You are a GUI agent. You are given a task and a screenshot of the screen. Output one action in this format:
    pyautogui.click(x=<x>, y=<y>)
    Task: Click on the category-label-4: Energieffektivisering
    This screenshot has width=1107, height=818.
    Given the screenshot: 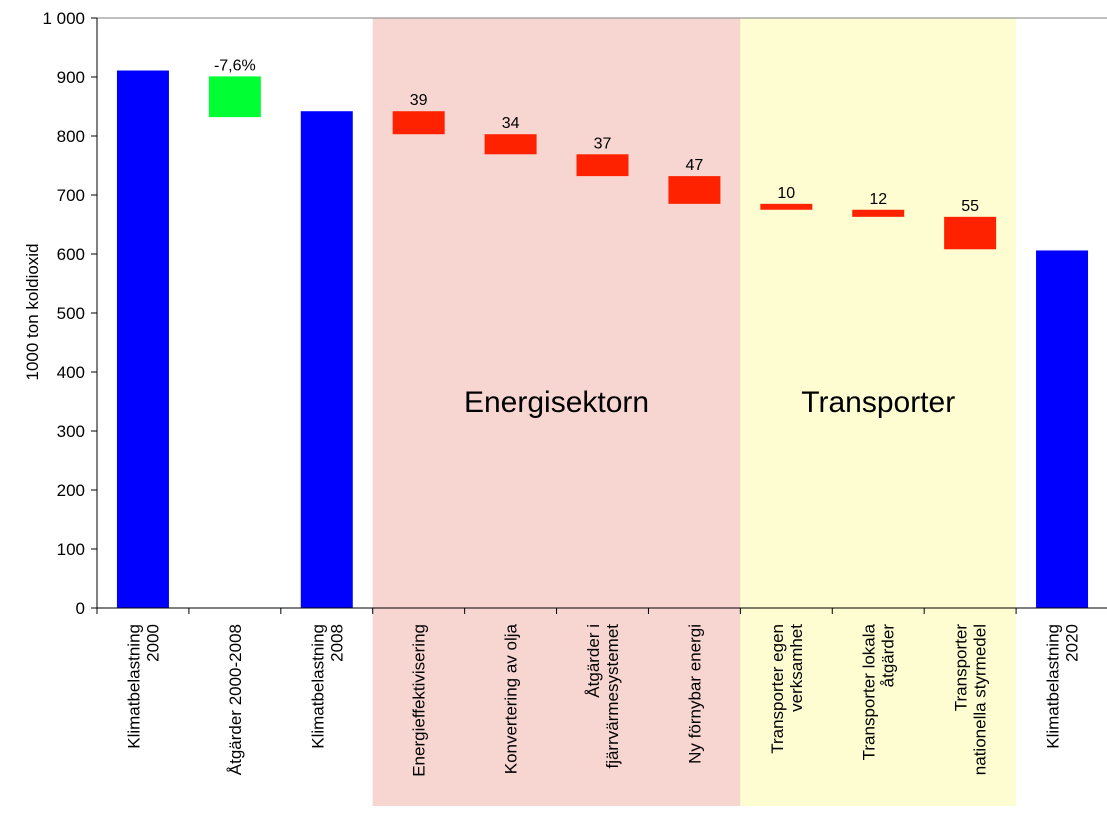 What is the action you would take?
    pyautogui.click(x=419, y=700)
    